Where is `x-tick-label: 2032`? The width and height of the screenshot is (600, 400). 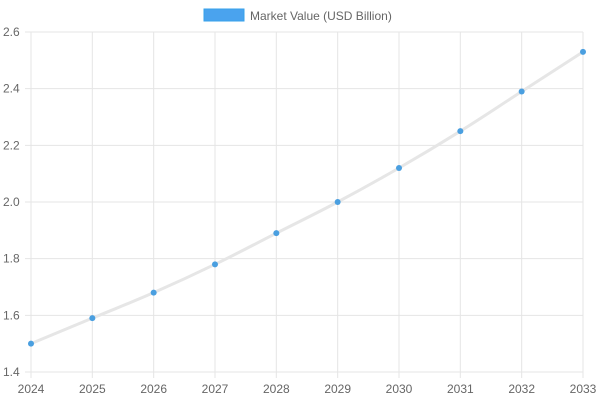 x-tick-label: 2032 is located at coordinates (521, 389).